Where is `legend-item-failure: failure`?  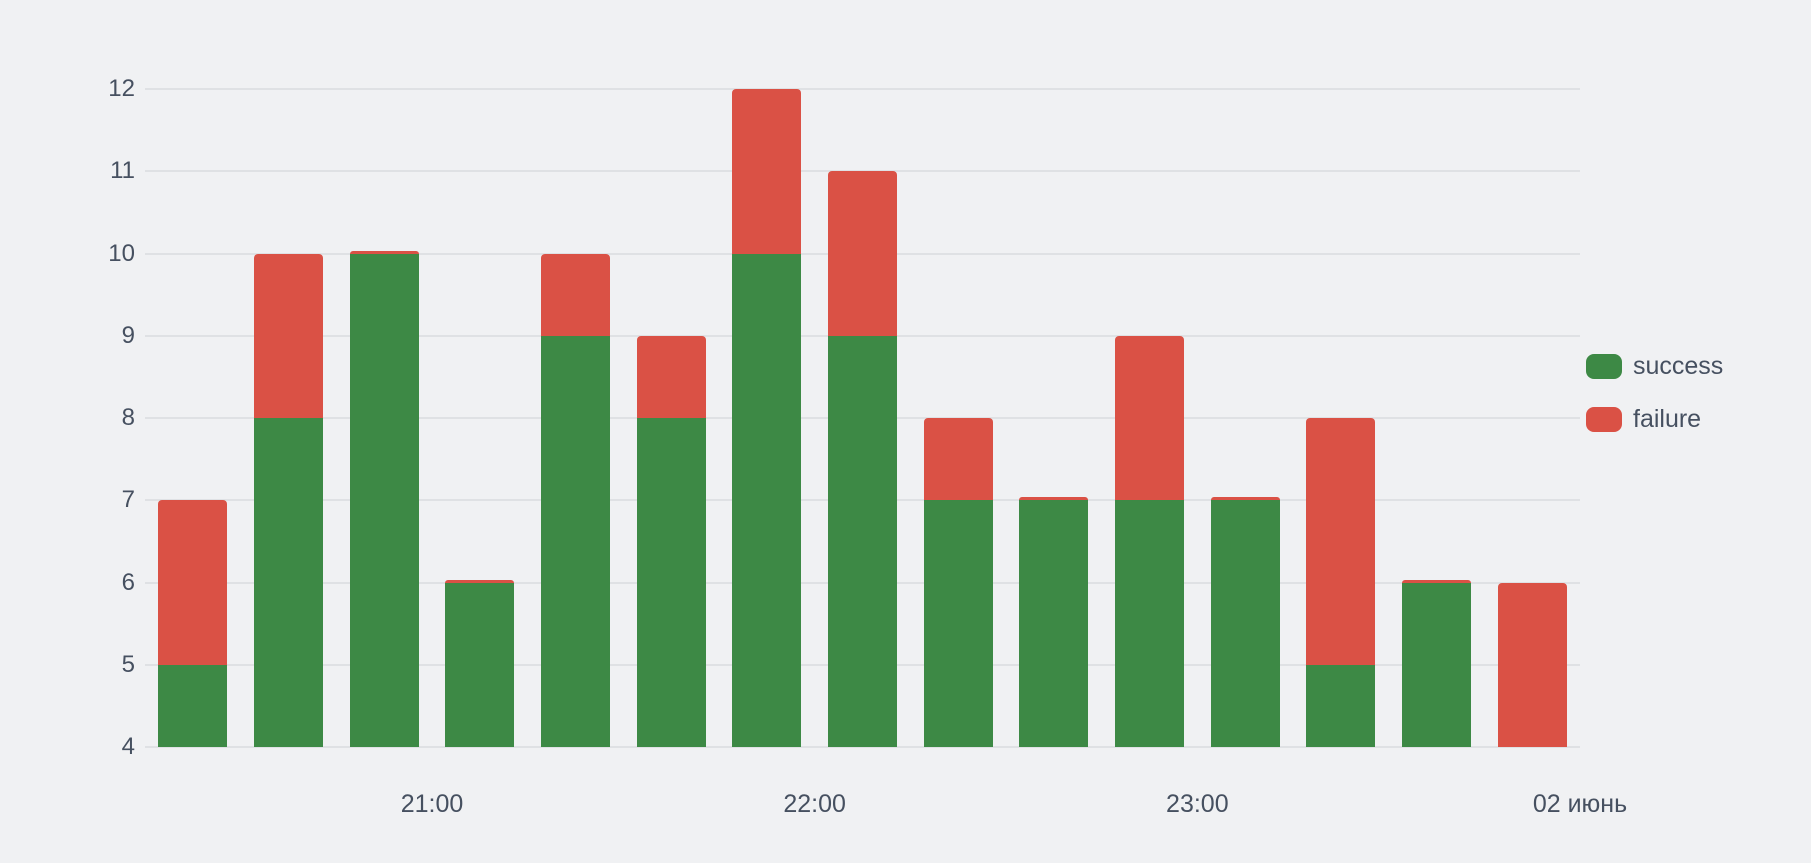 legend-item-failure: failure is located at coordinates (1654, 419).